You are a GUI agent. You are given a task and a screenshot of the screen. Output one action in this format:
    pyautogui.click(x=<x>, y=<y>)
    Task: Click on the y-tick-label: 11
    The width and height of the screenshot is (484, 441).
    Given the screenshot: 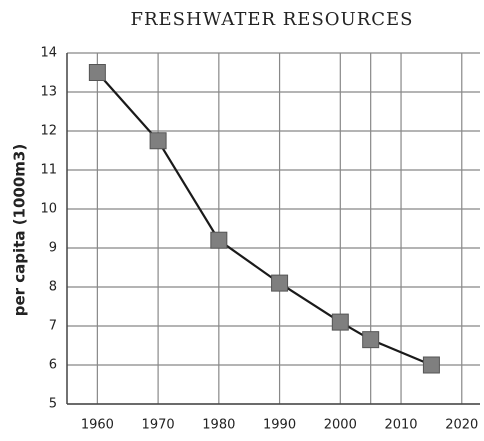 What is the action you would take?
    pyautogui.click(x=48, y=170)
    